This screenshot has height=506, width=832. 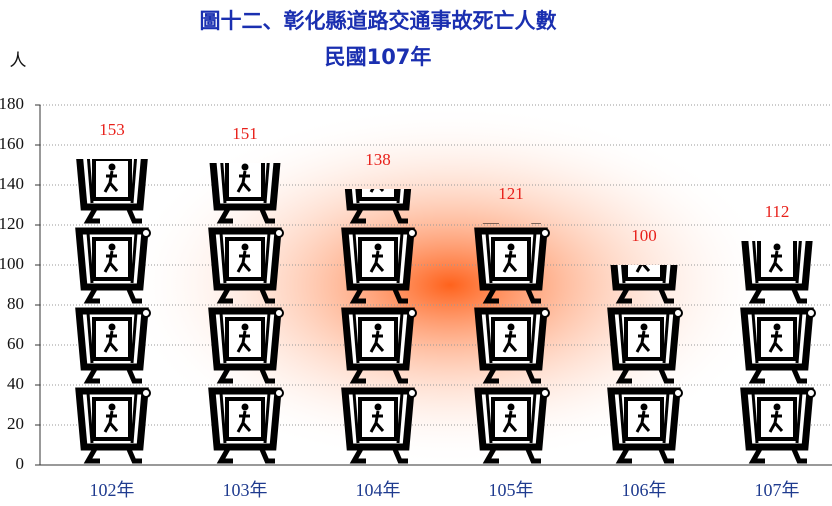 What do you see at coordinates (644, 235) in the screenshot?
I see `value-label: 100` at bounding box center [644, 235].